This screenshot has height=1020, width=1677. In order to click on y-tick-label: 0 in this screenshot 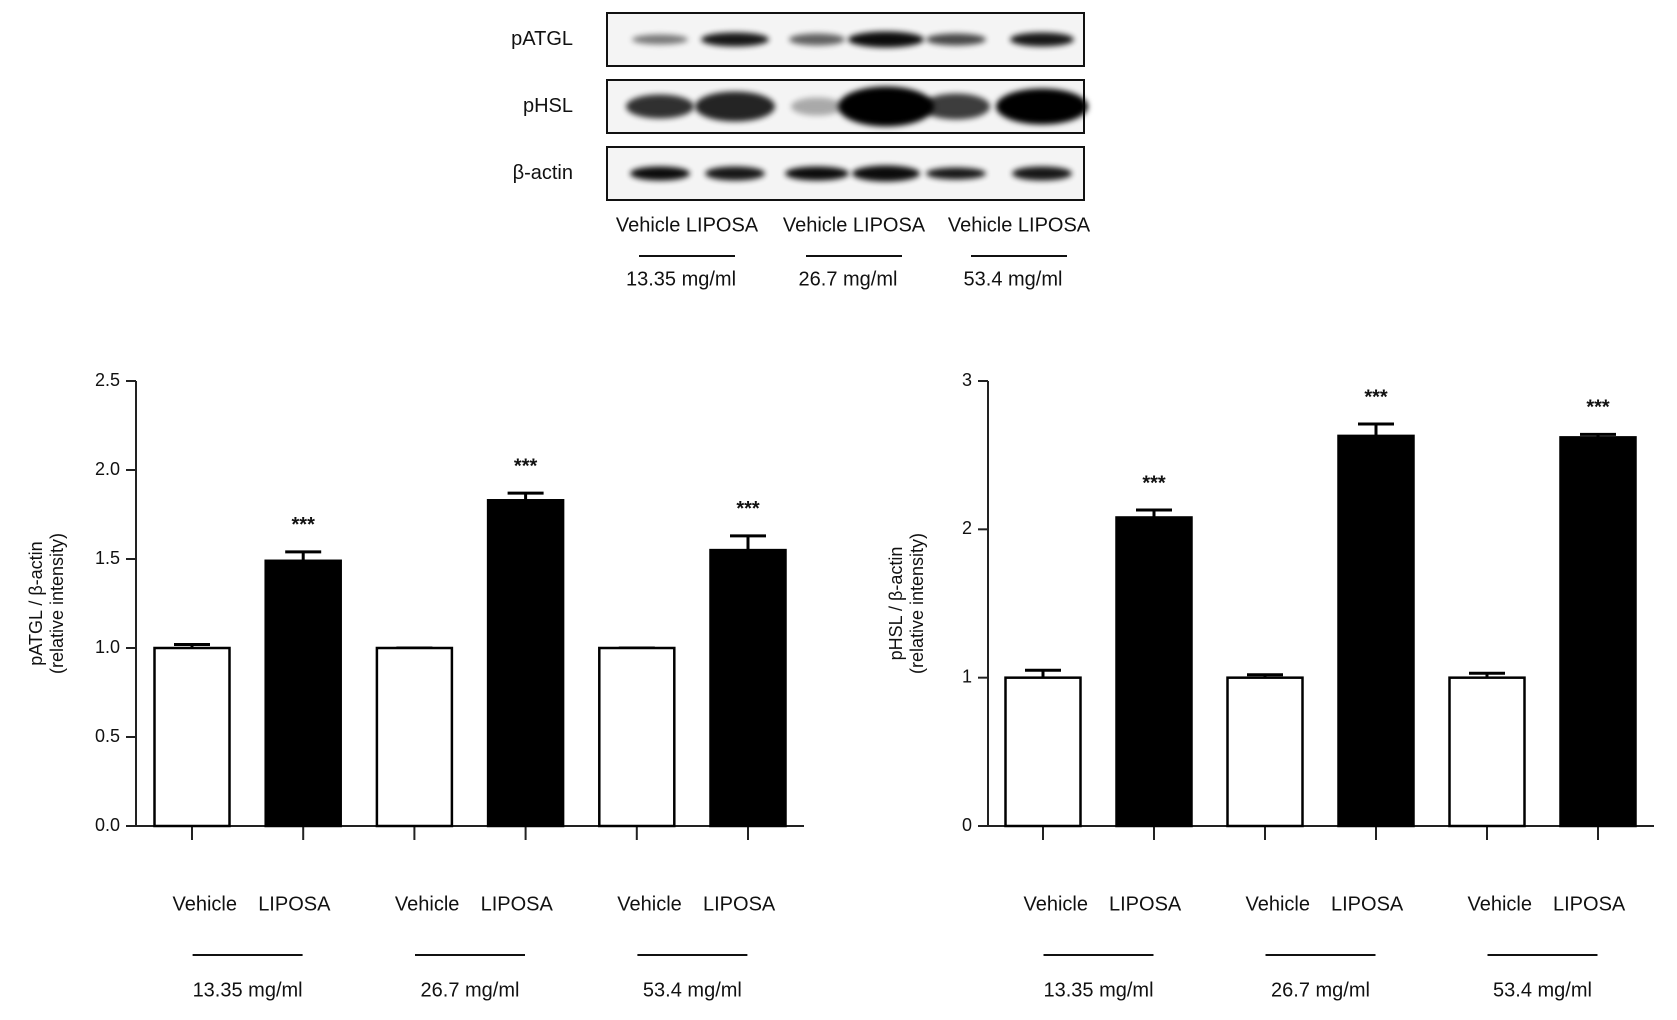, I will do `click(967, 825)`.